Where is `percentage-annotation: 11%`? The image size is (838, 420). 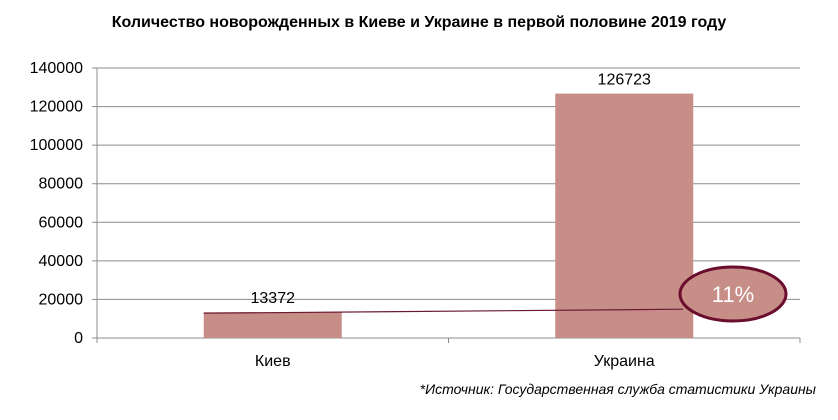 percentage-annotation: 11% is located at coordinates (733, 294).